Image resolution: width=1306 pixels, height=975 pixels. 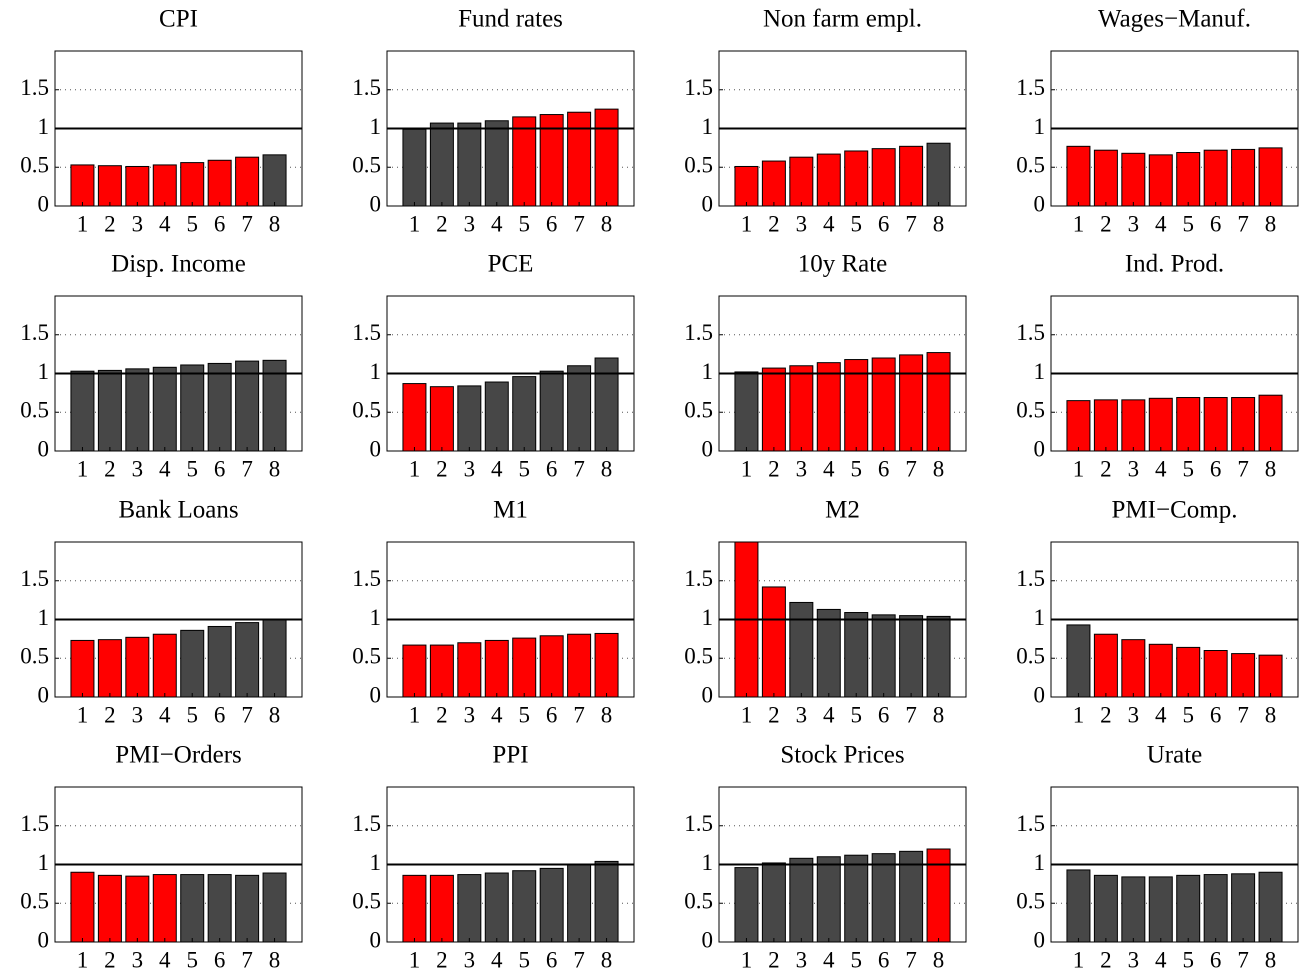 What do you see at coordinates (510, 510) in the screenshot?
I see `chart-title: M1` at bounding box center [510, 510].